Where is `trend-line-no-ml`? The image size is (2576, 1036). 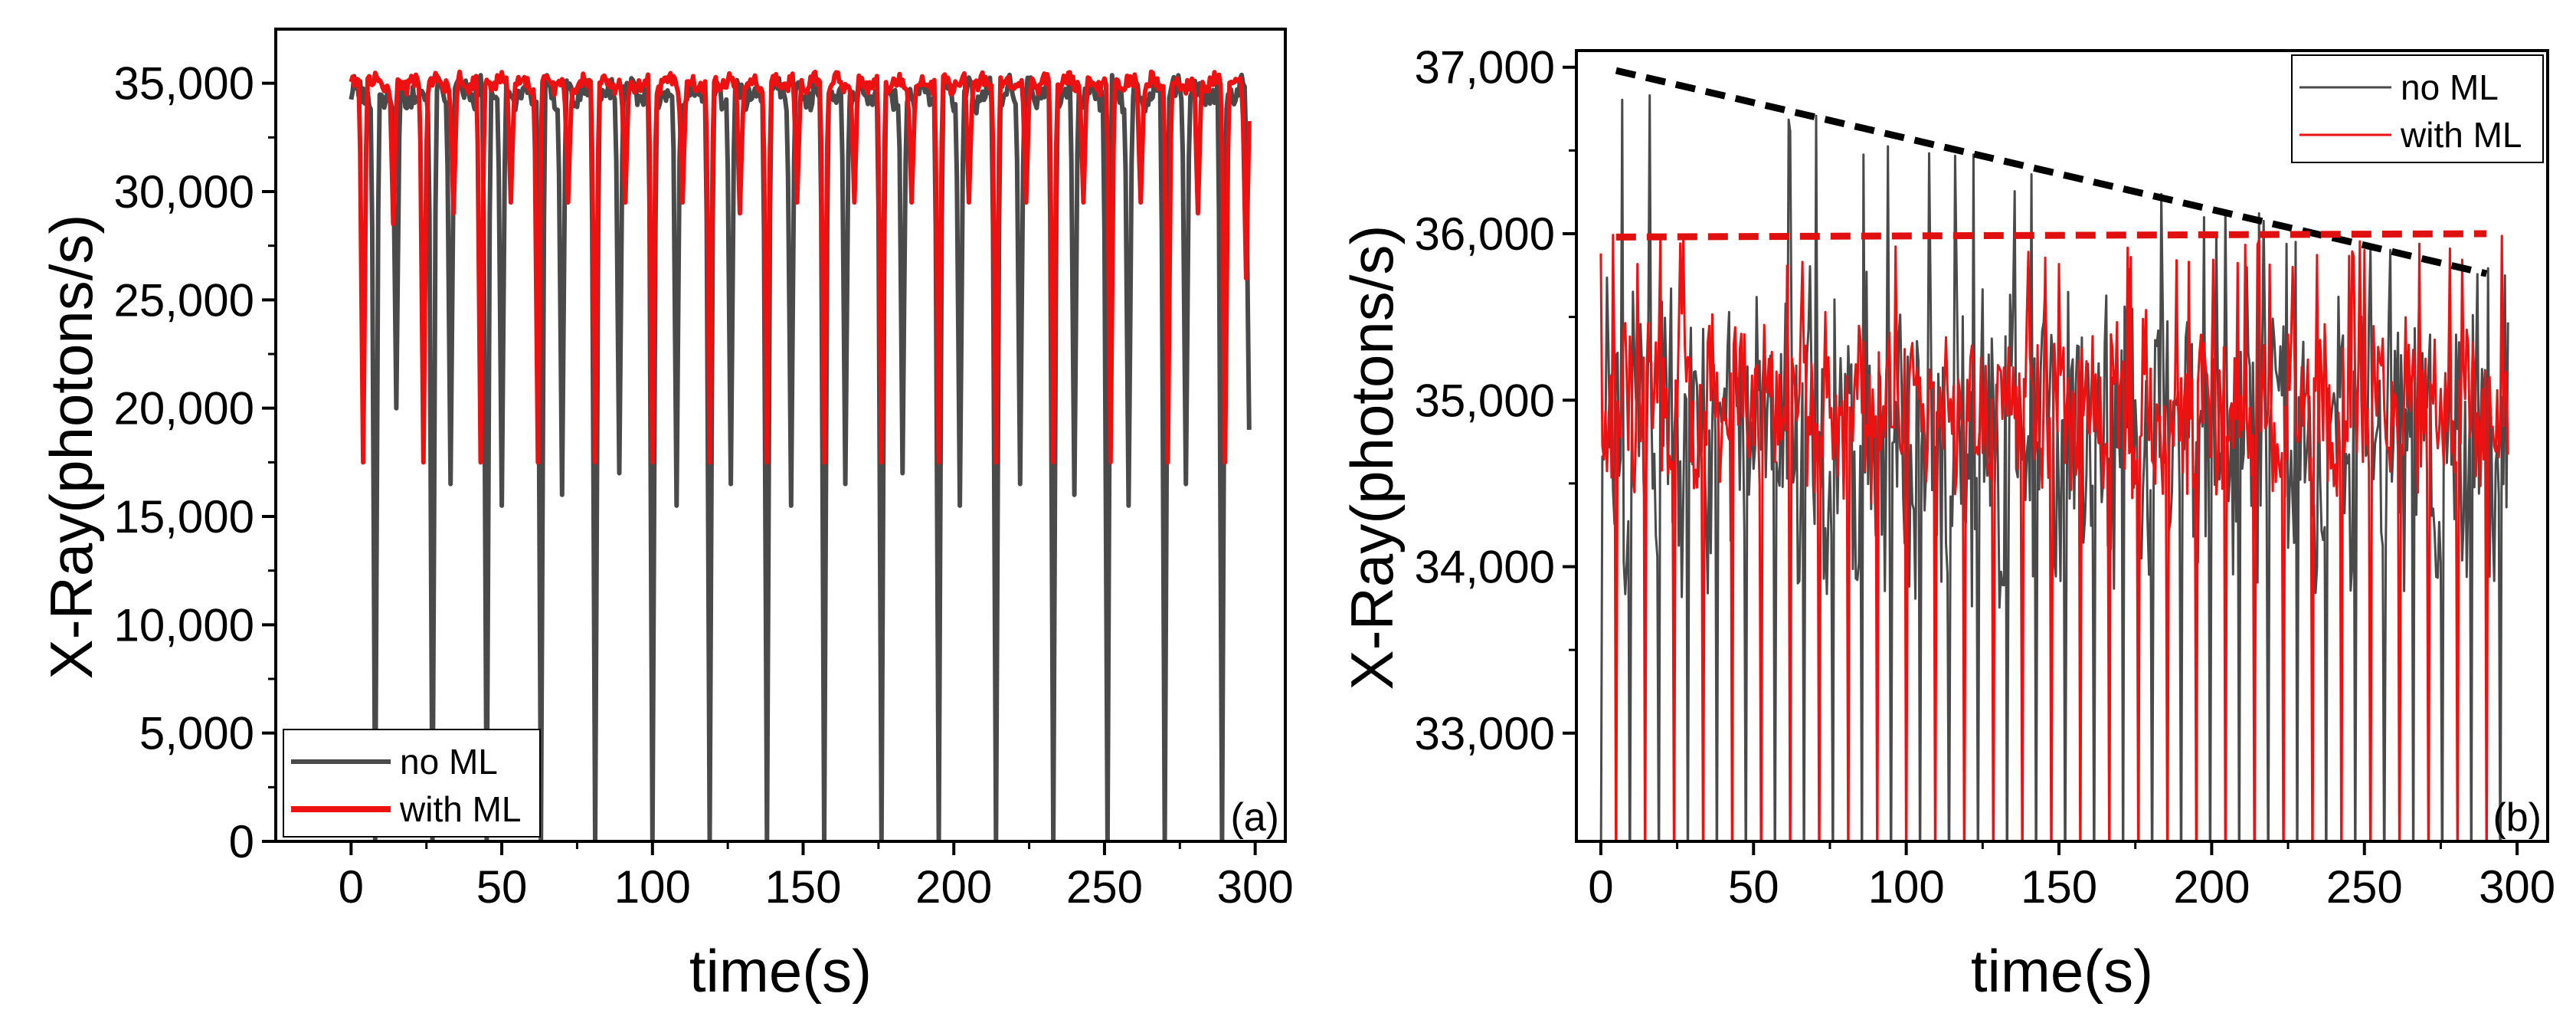 trend-line-no-ml is located at coordinates (2051, 172).